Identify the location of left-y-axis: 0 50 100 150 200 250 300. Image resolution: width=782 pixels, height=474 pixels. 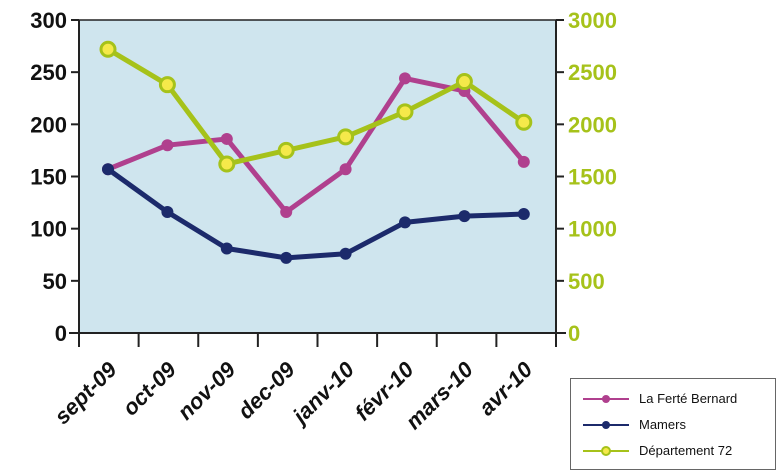
(55, 177).